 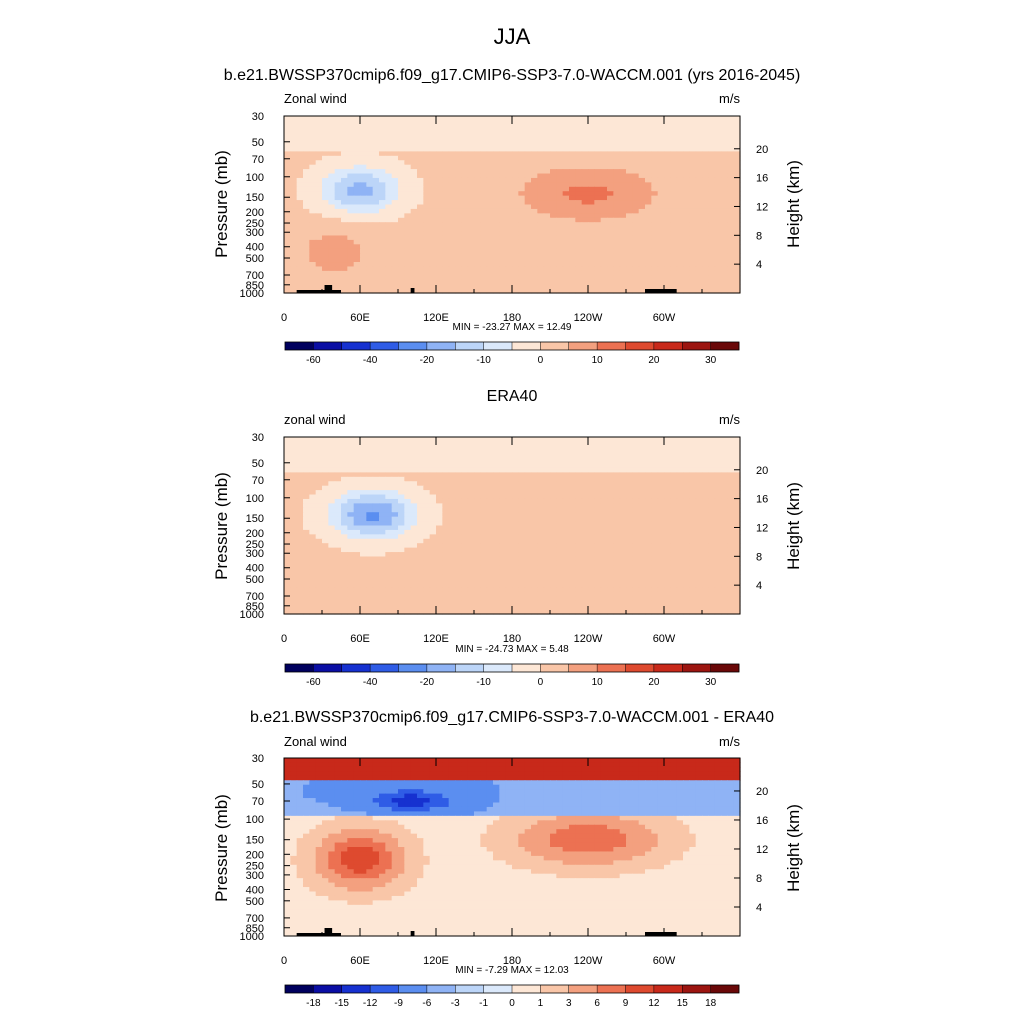 What do you see at coordinates (356, 346) in the screenshot?
I see `colorbar-swatch` at bounding box center [356, 346].